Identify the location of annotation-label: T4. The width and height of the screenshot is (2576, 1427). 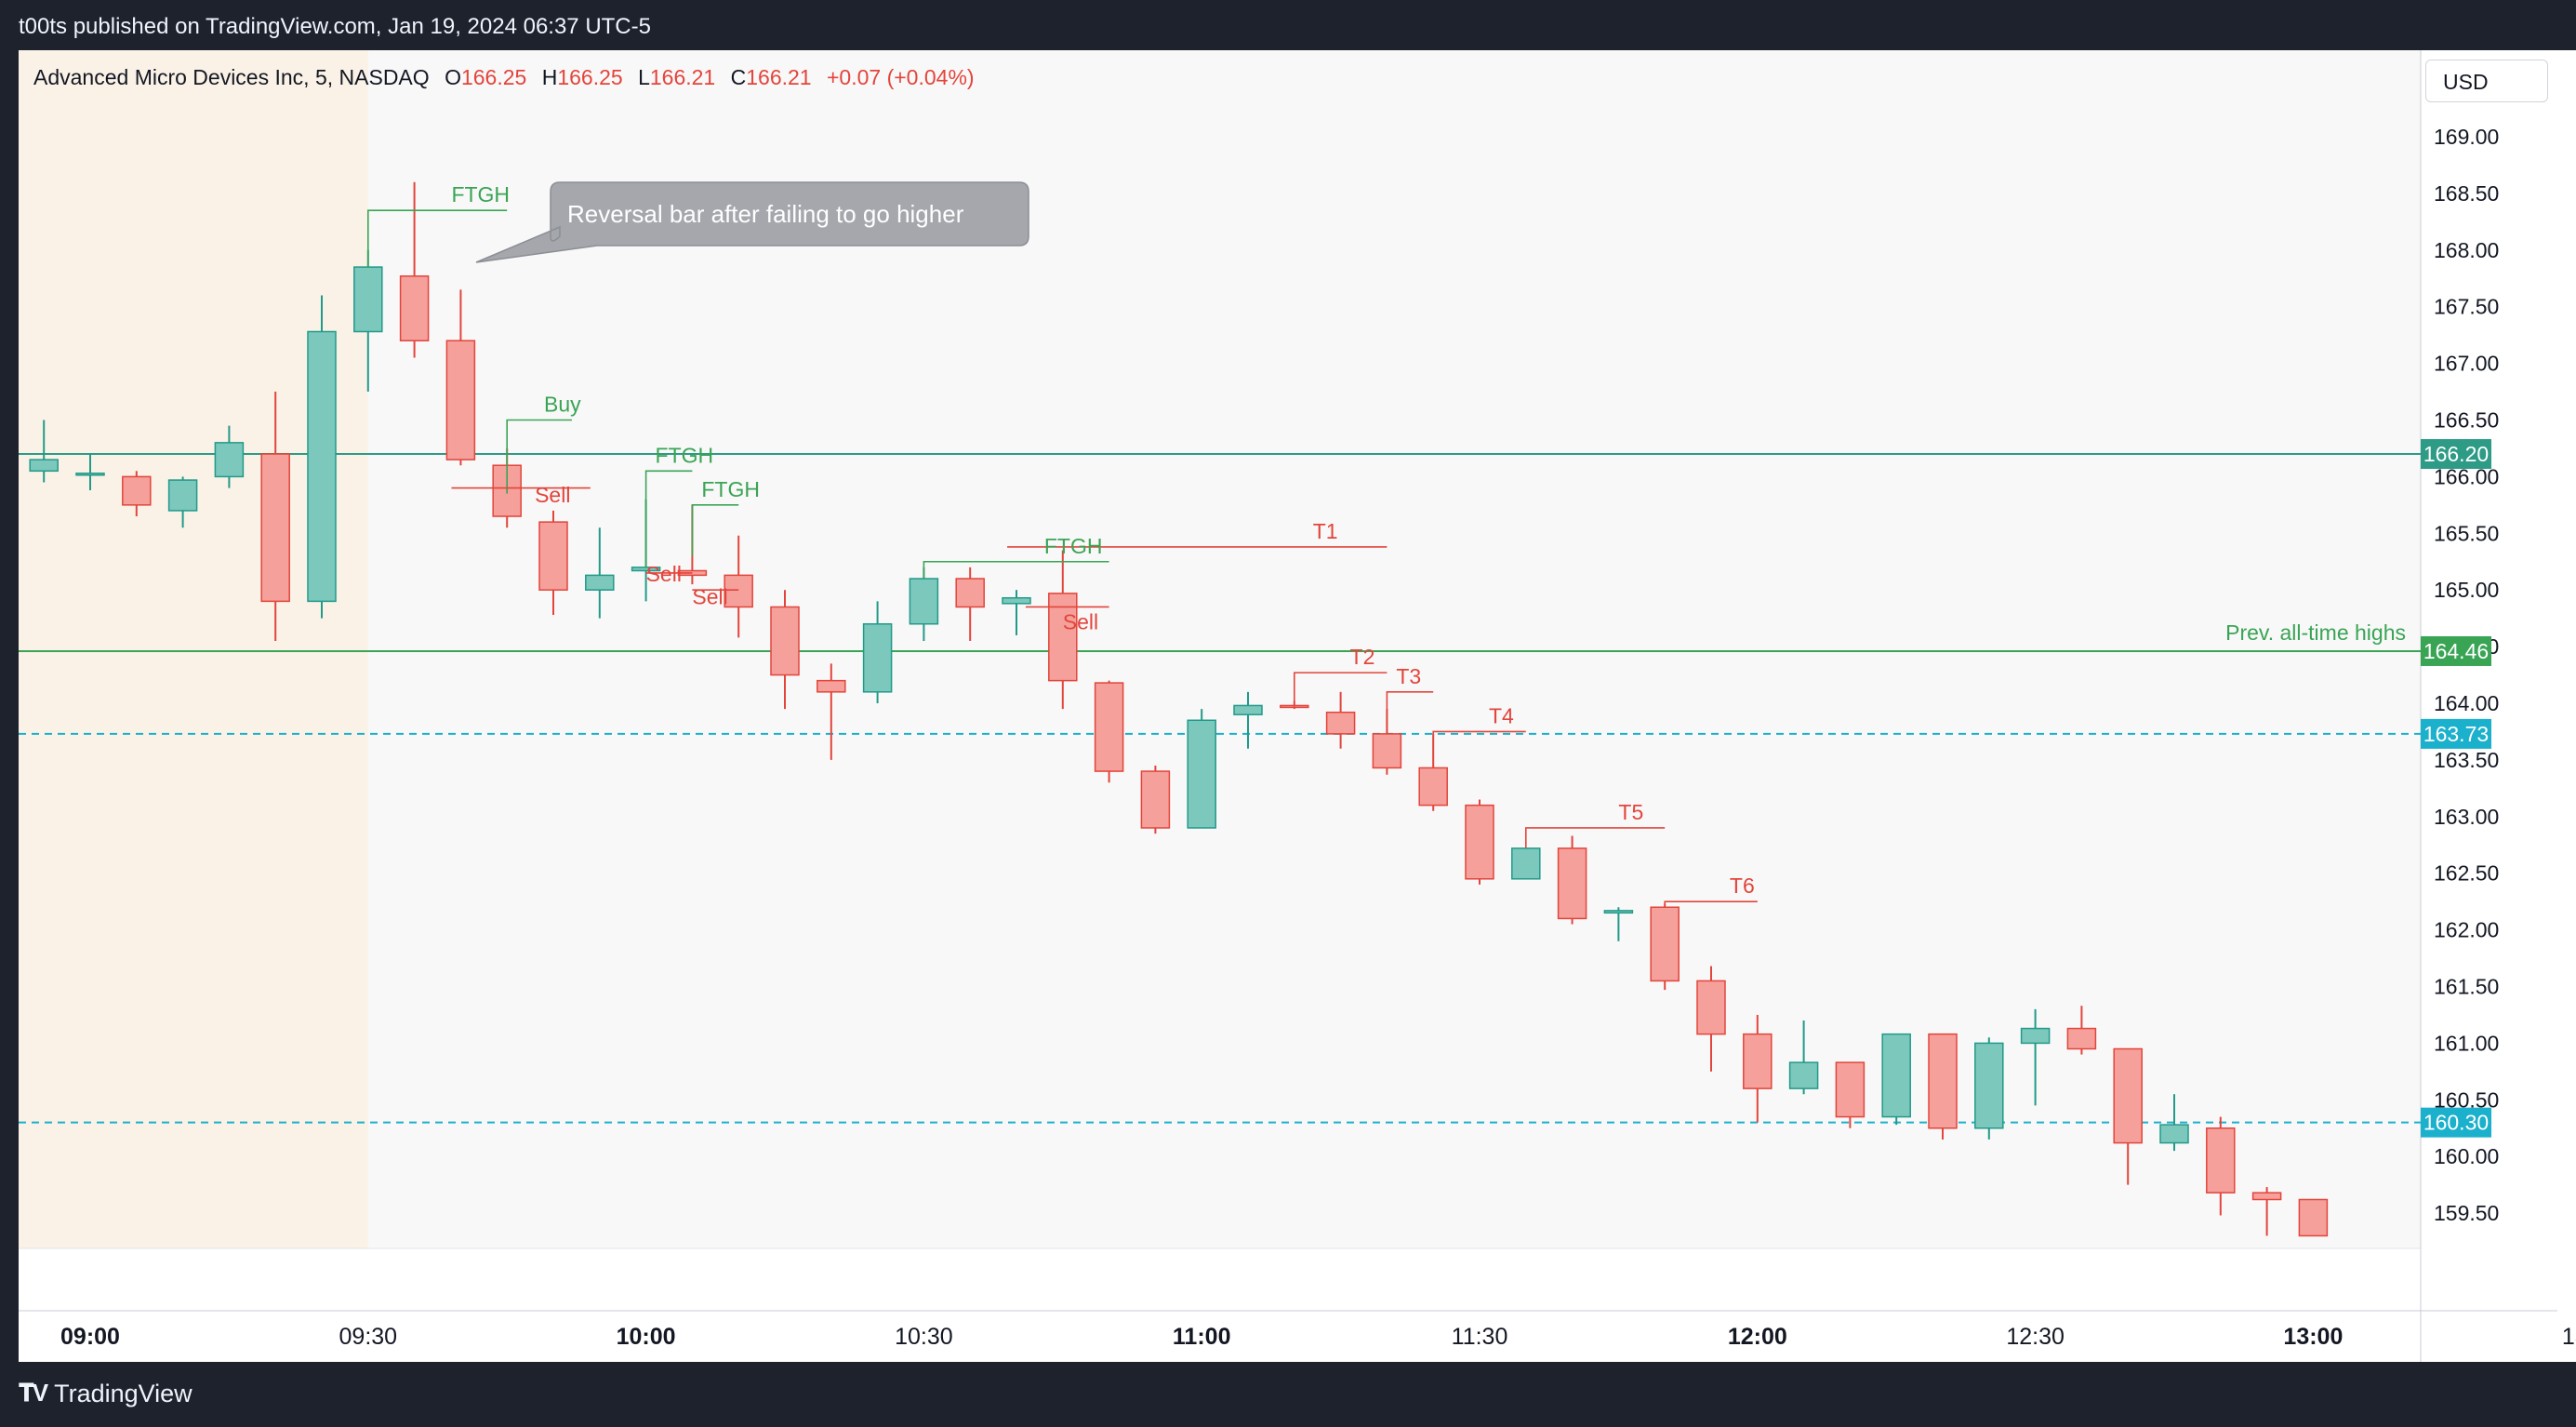
(1501, 715).